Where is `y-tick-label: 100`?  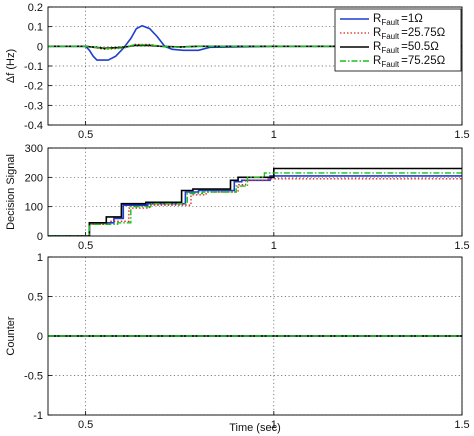 y-tick-label: 100 is located at coordinates (34, 208).